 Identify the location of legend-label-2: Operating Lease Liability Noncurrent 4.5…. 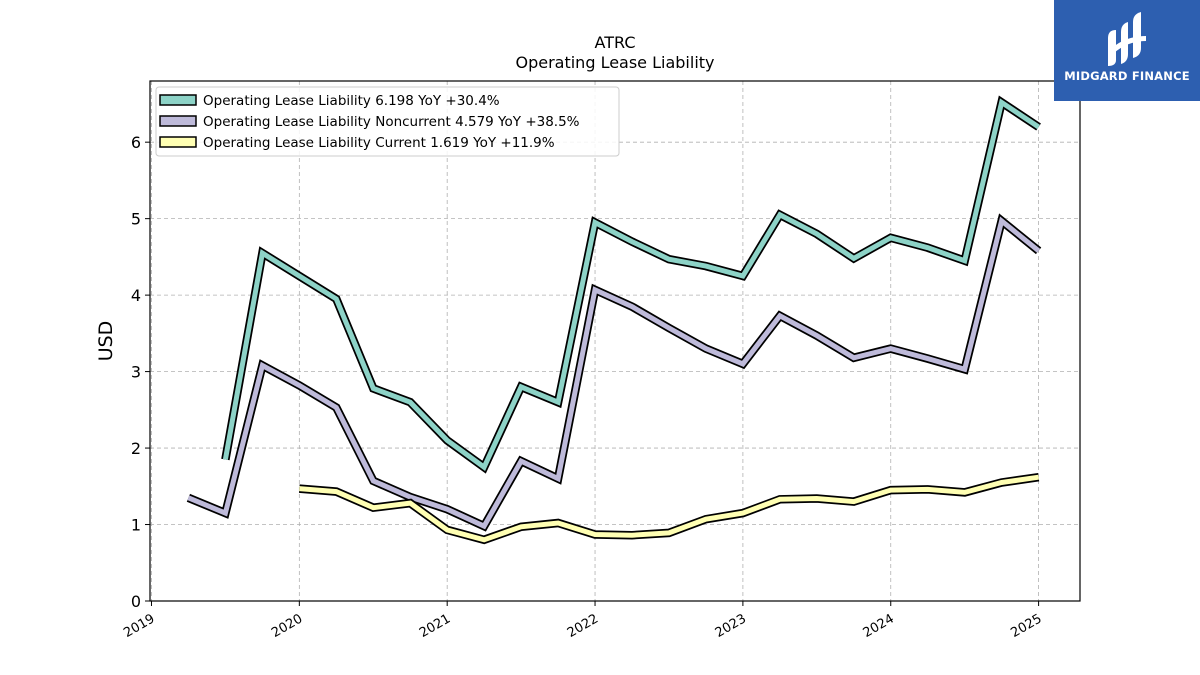
(391, 122).